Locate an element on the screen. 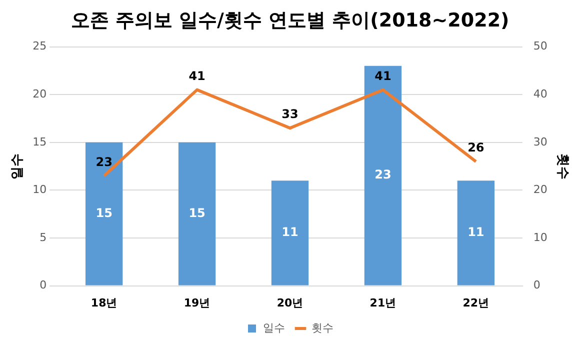 The height and width of the screenshot is (346, 580). y-tick-label: 0 is located at coordinates (43, 285).